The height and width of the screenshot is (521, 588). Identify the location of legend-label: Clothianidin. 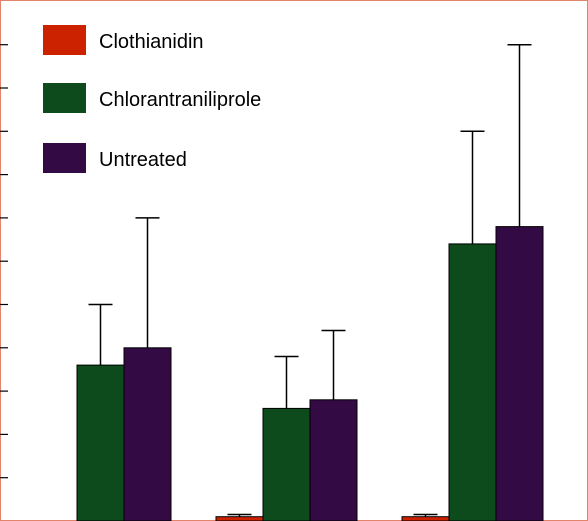
(151, 42).